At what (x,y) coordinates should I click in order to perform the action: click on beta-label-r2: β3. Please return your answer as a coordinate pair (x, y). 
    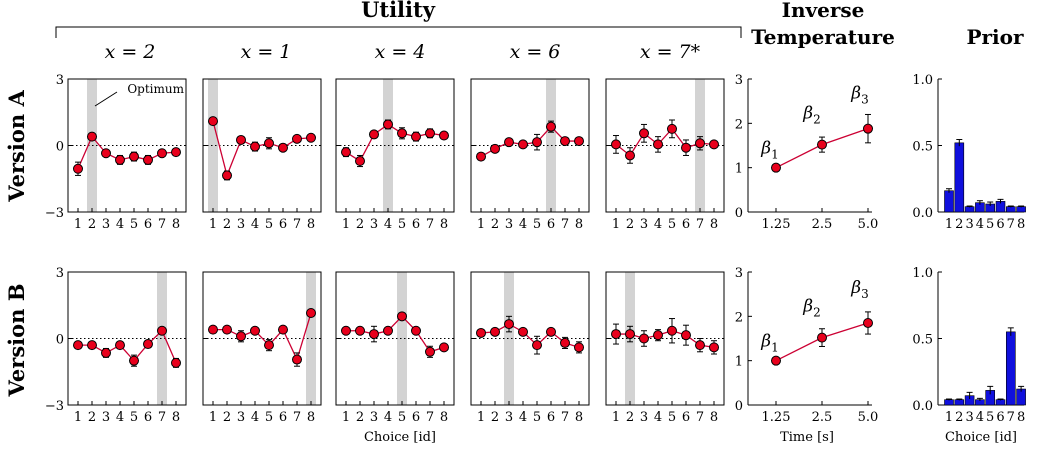
    Looking at the image, I should click on (859, 289).